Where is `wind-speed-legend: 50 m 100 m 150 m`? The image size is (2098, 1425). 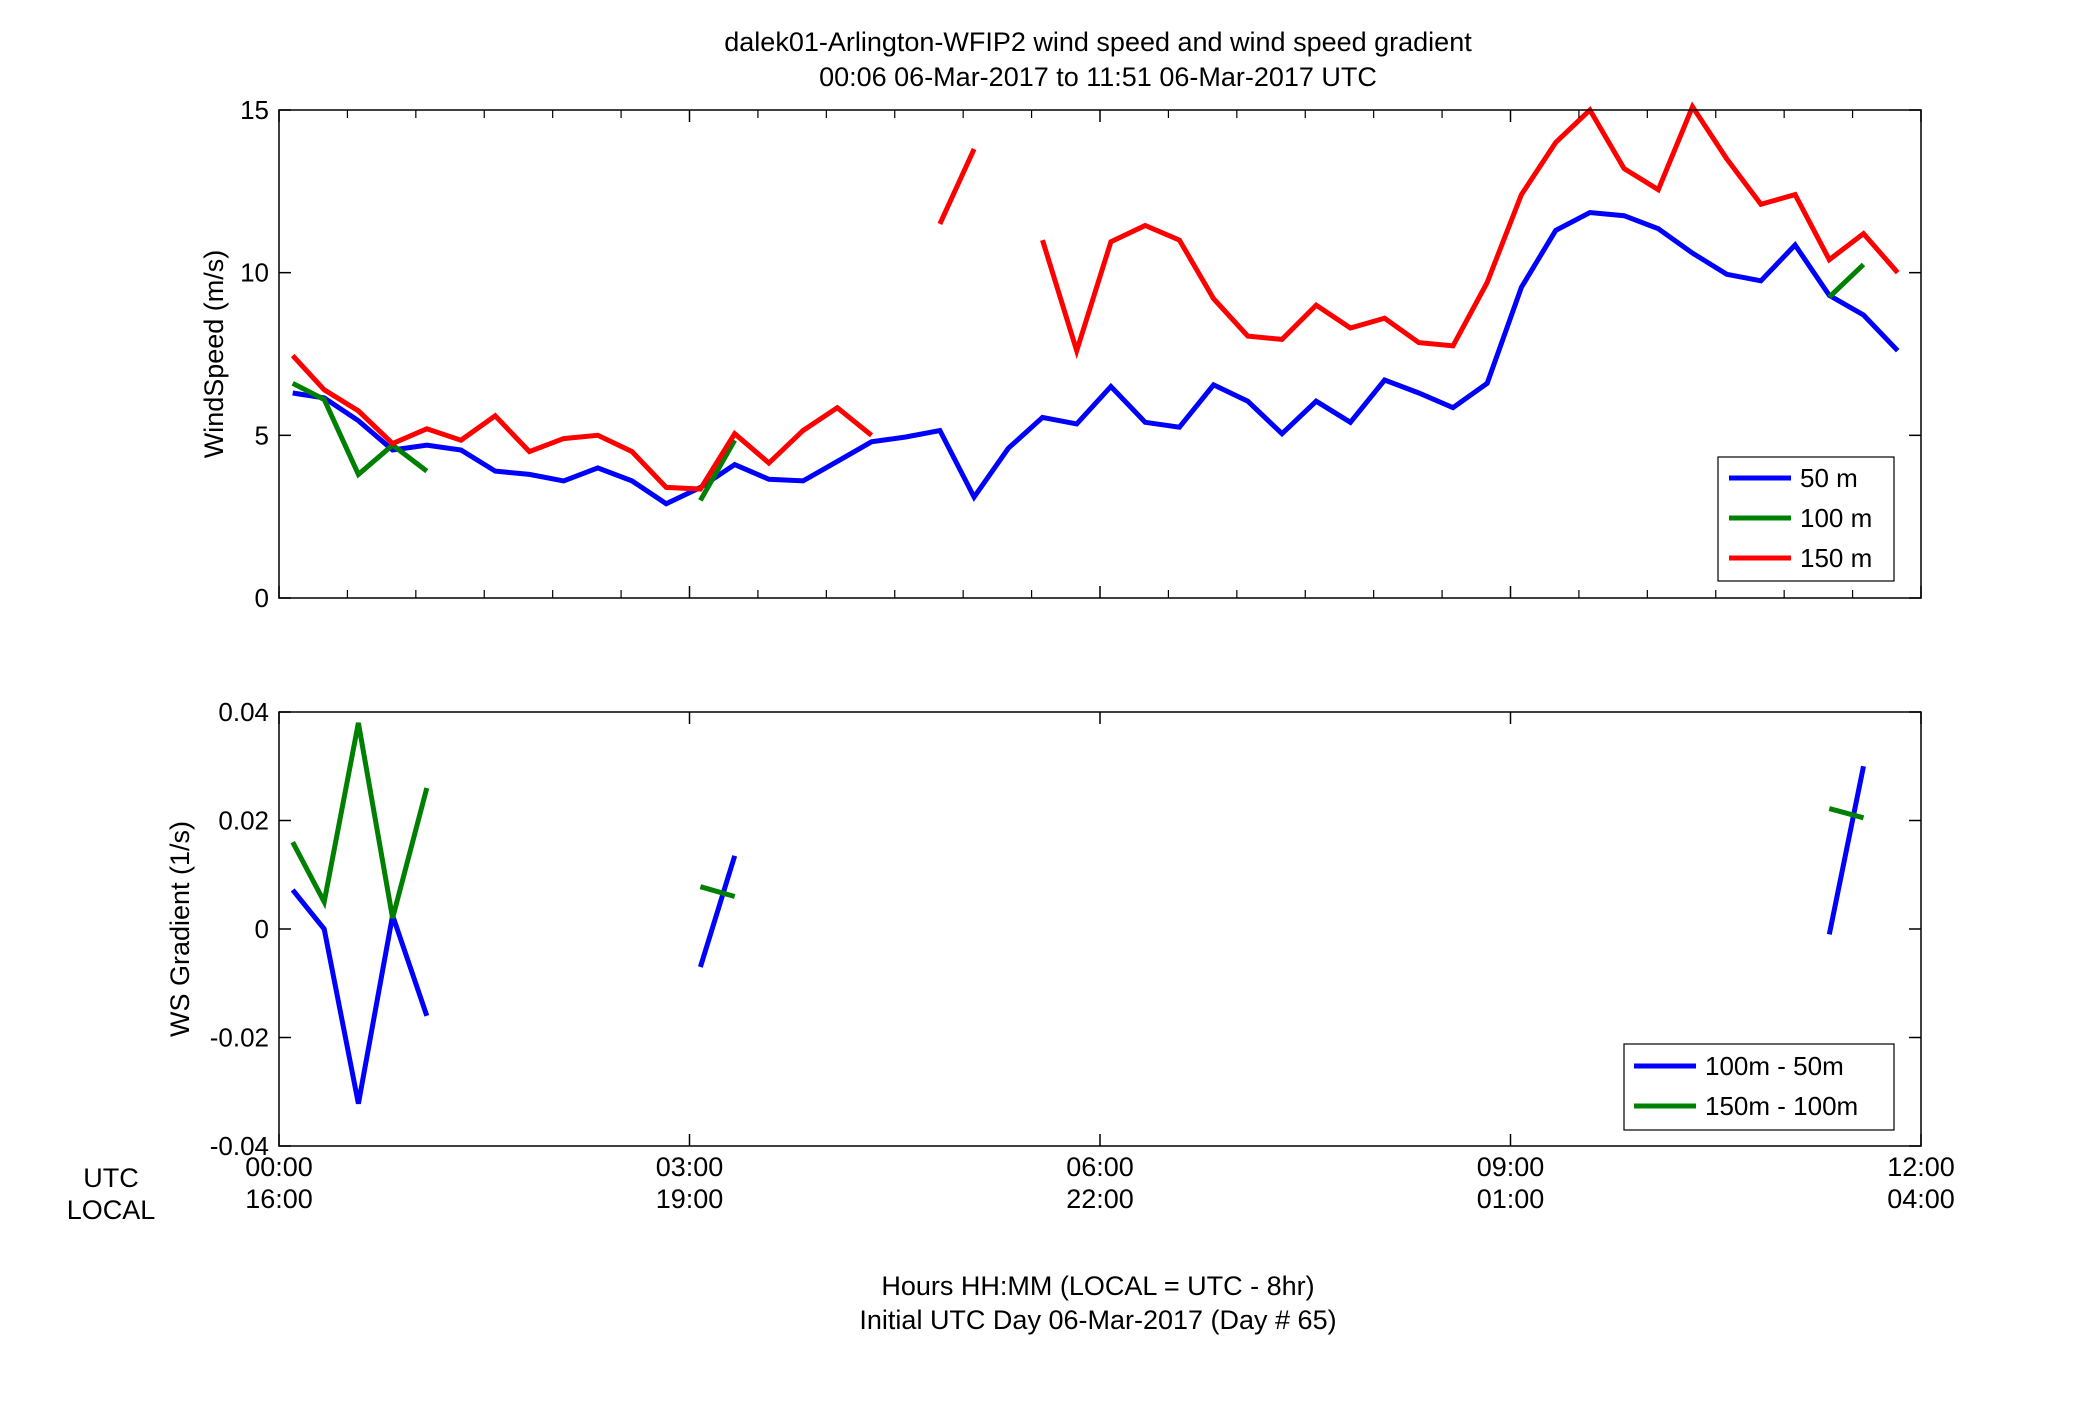
wind-speed-legend: 50 m 100 m 150 m is located at coordinates (1806, 519).